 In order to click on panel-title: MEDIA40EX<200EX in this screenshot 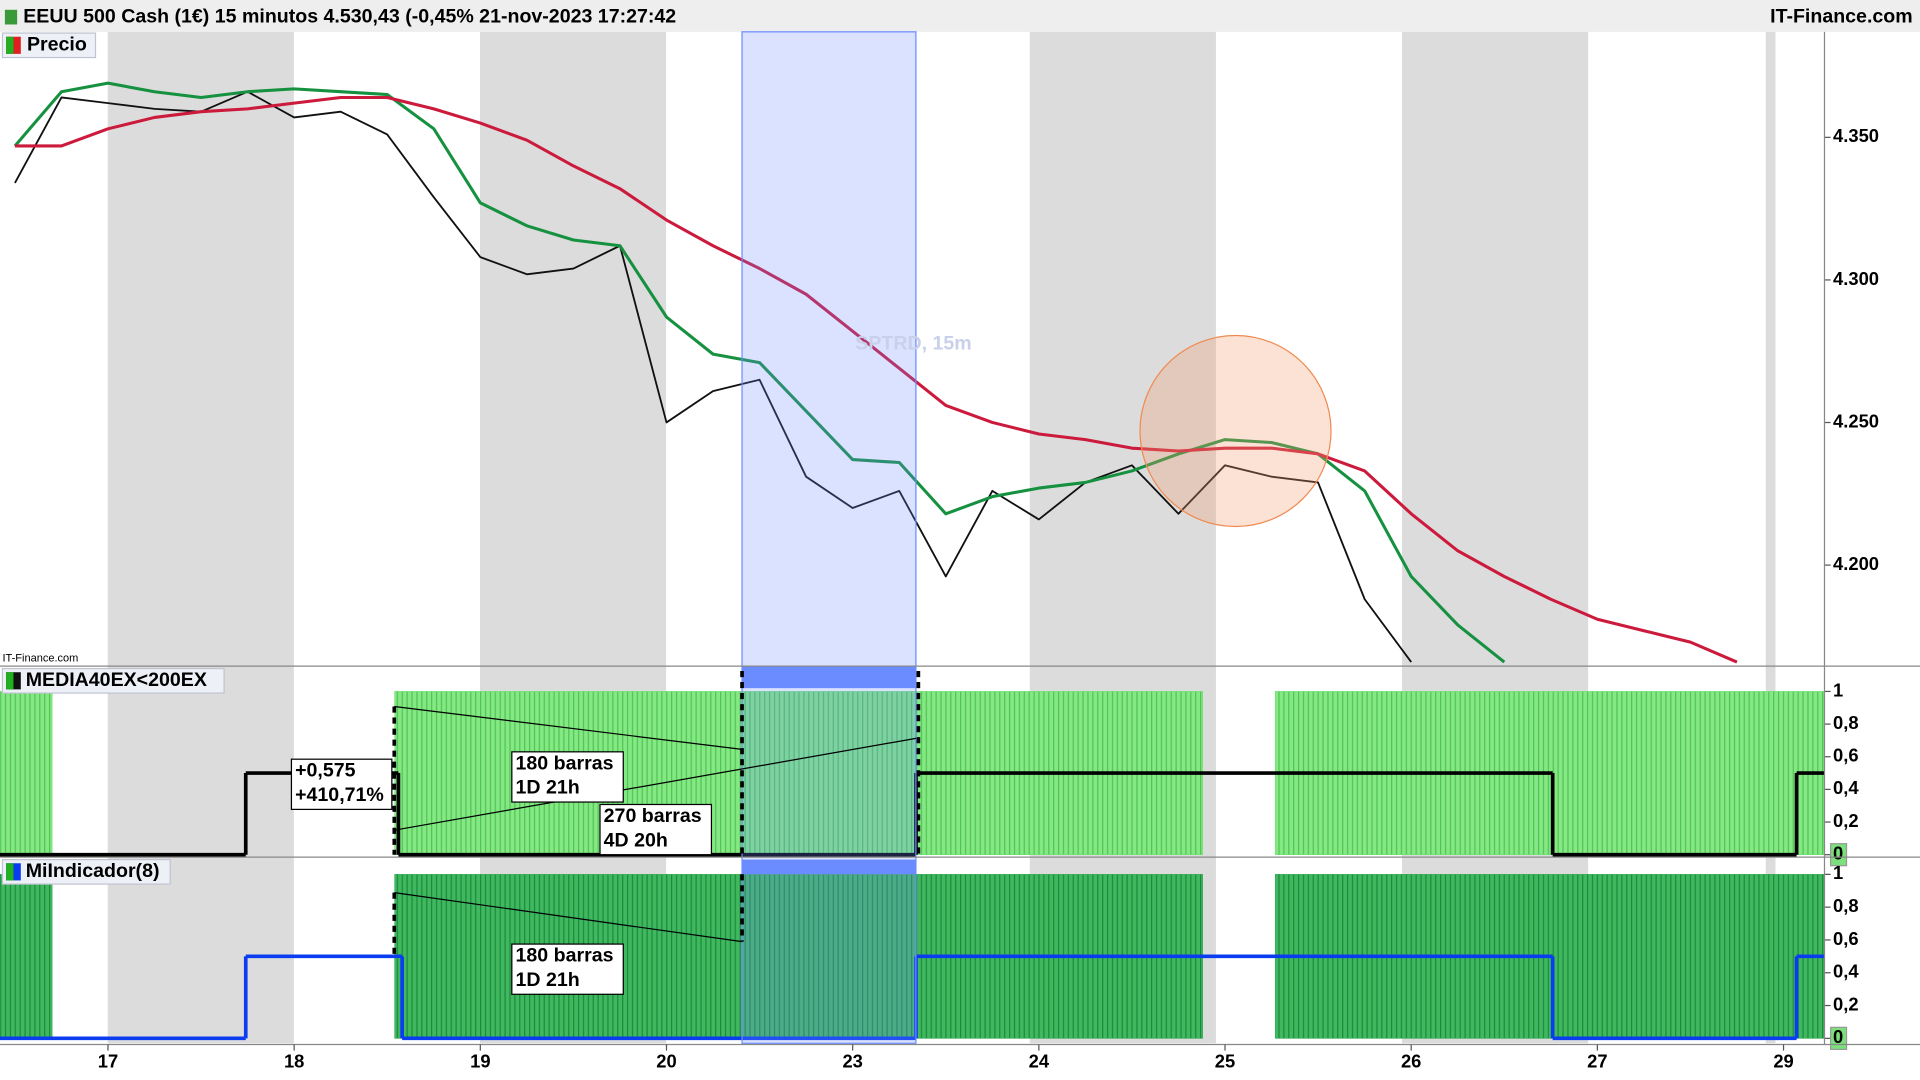, I will do `click(116, 680)`.